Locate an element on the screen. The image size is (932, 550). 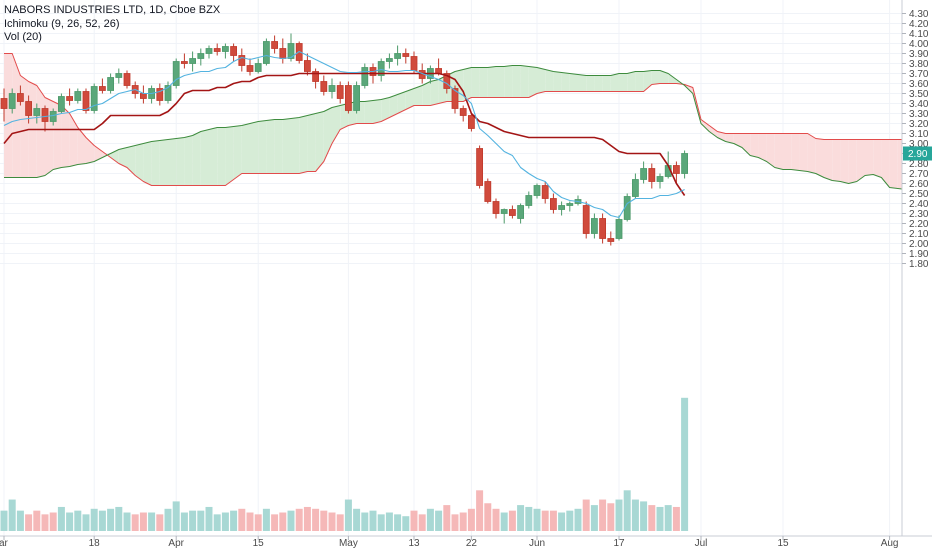
time-tick-label: Aug is located at coordinates (890, 543).